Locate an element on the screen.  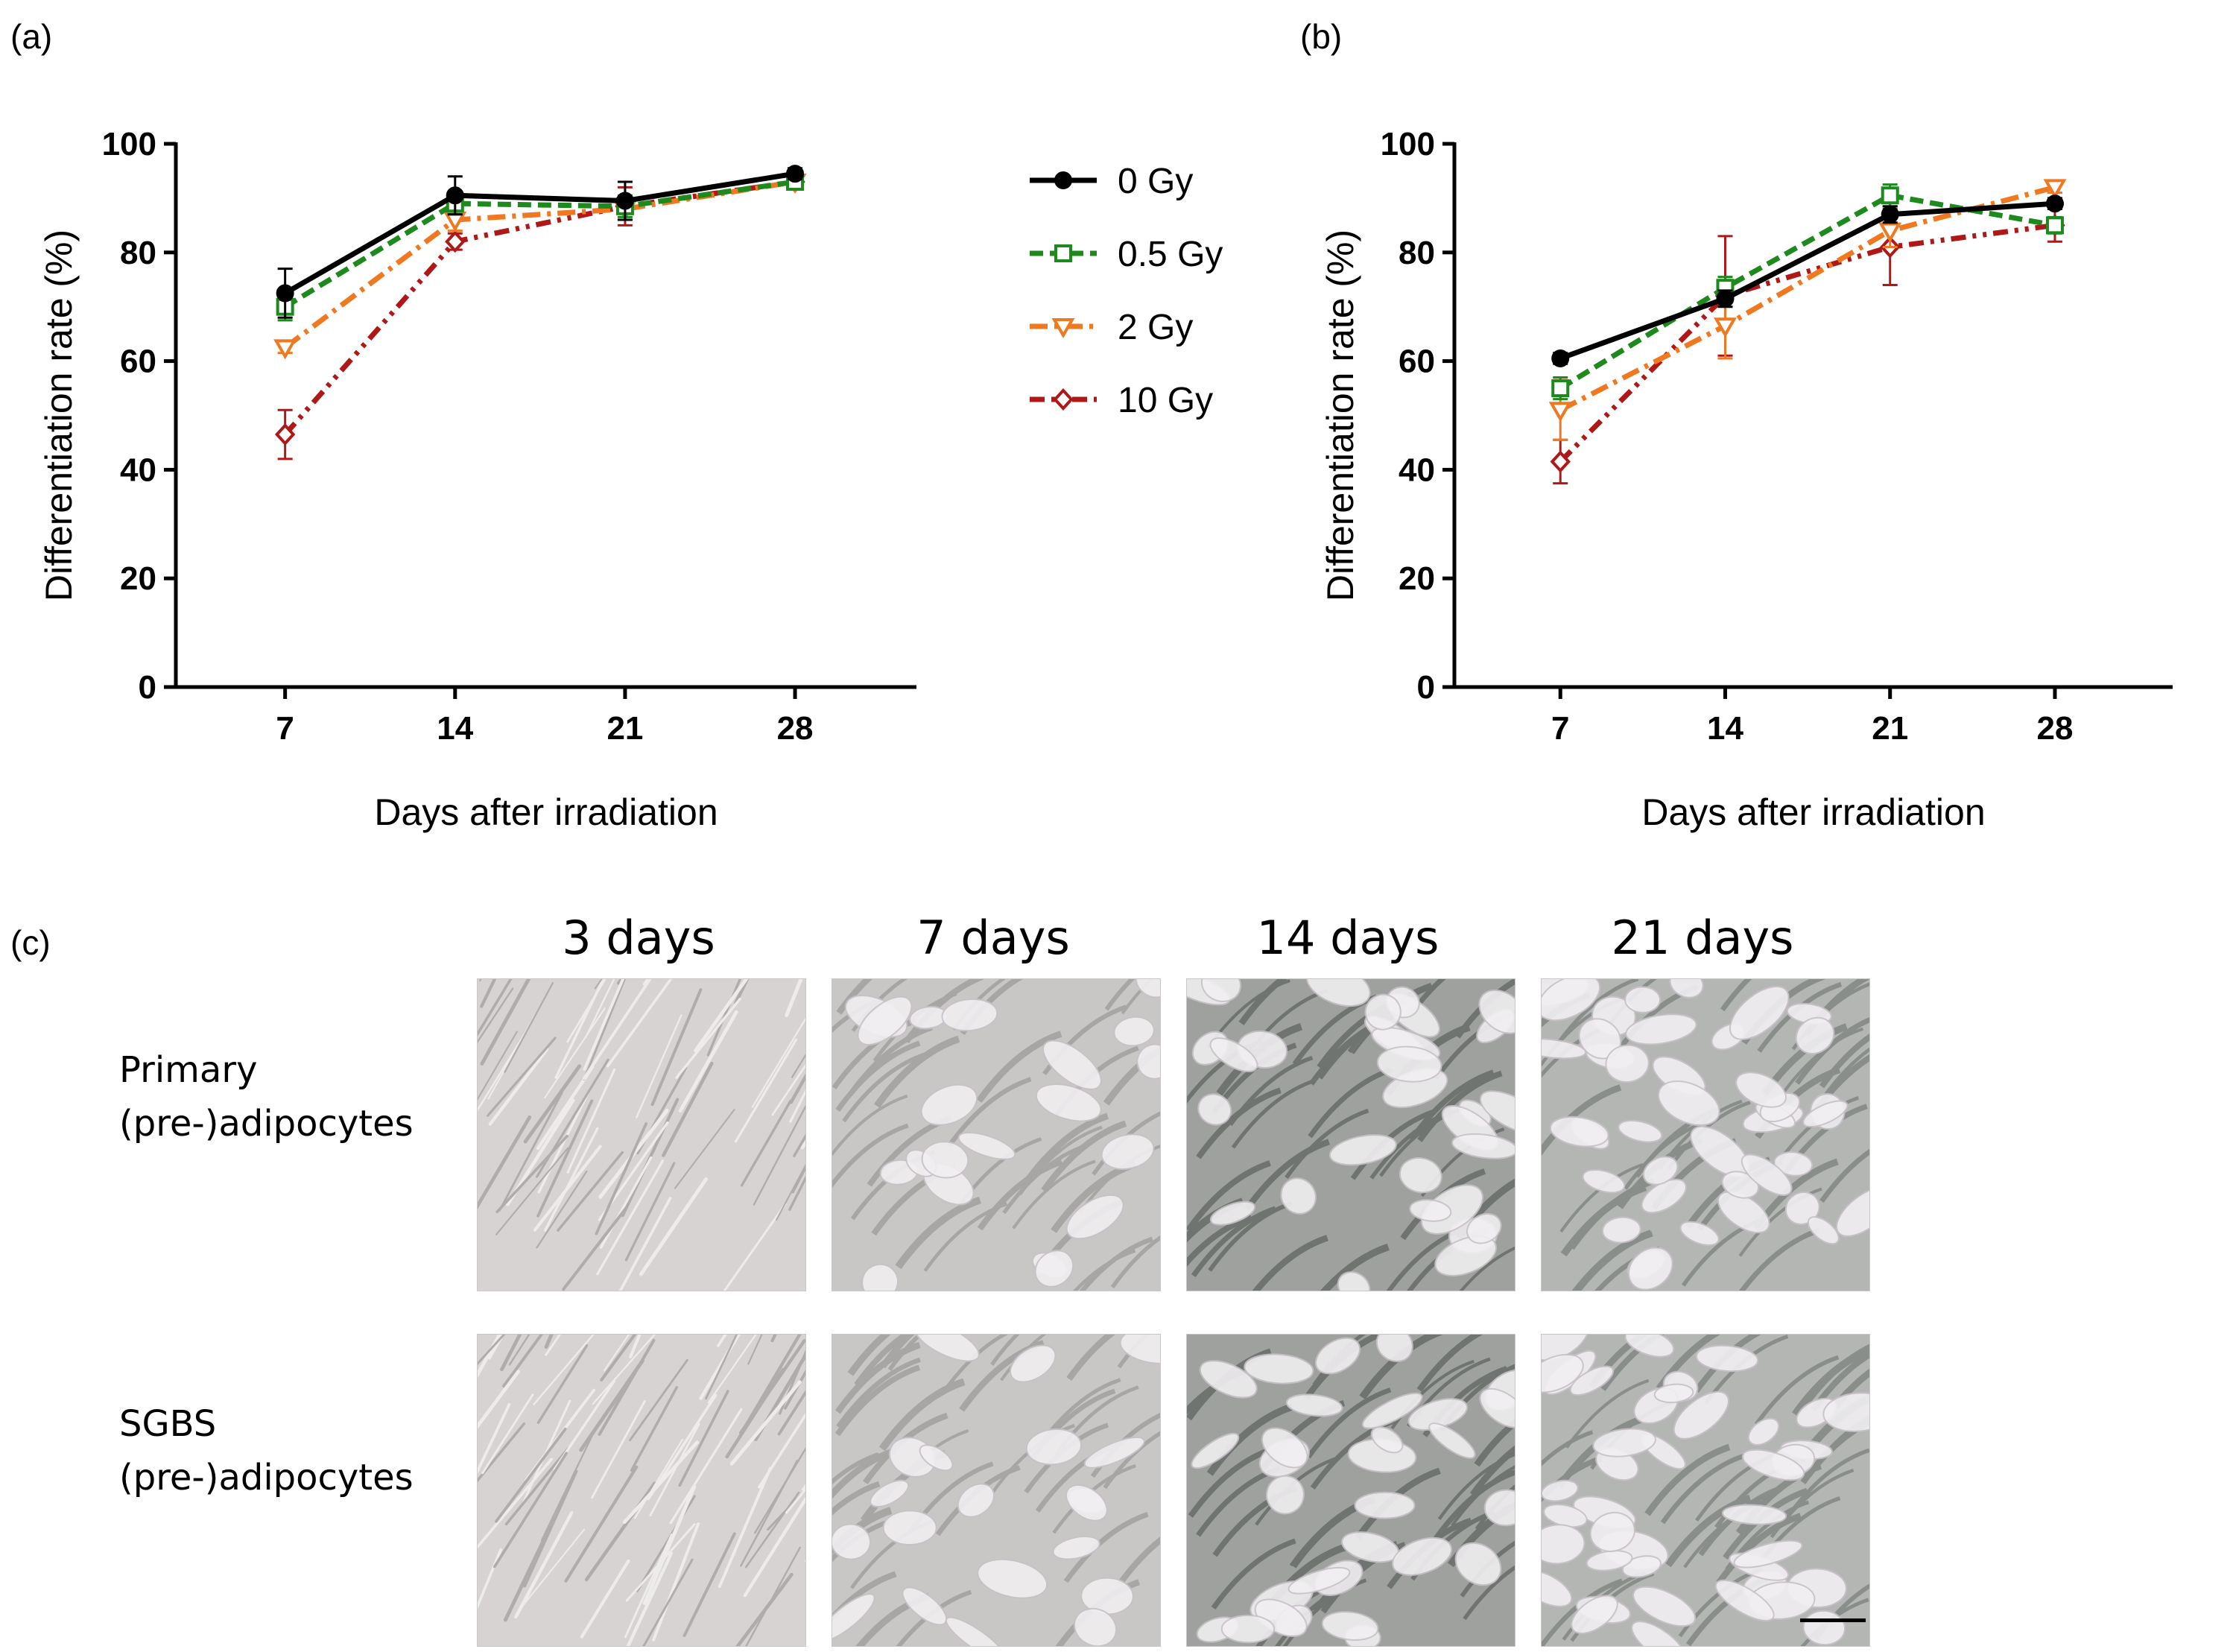
x-tick-label: 7 is located at coordinates (1560, 729).